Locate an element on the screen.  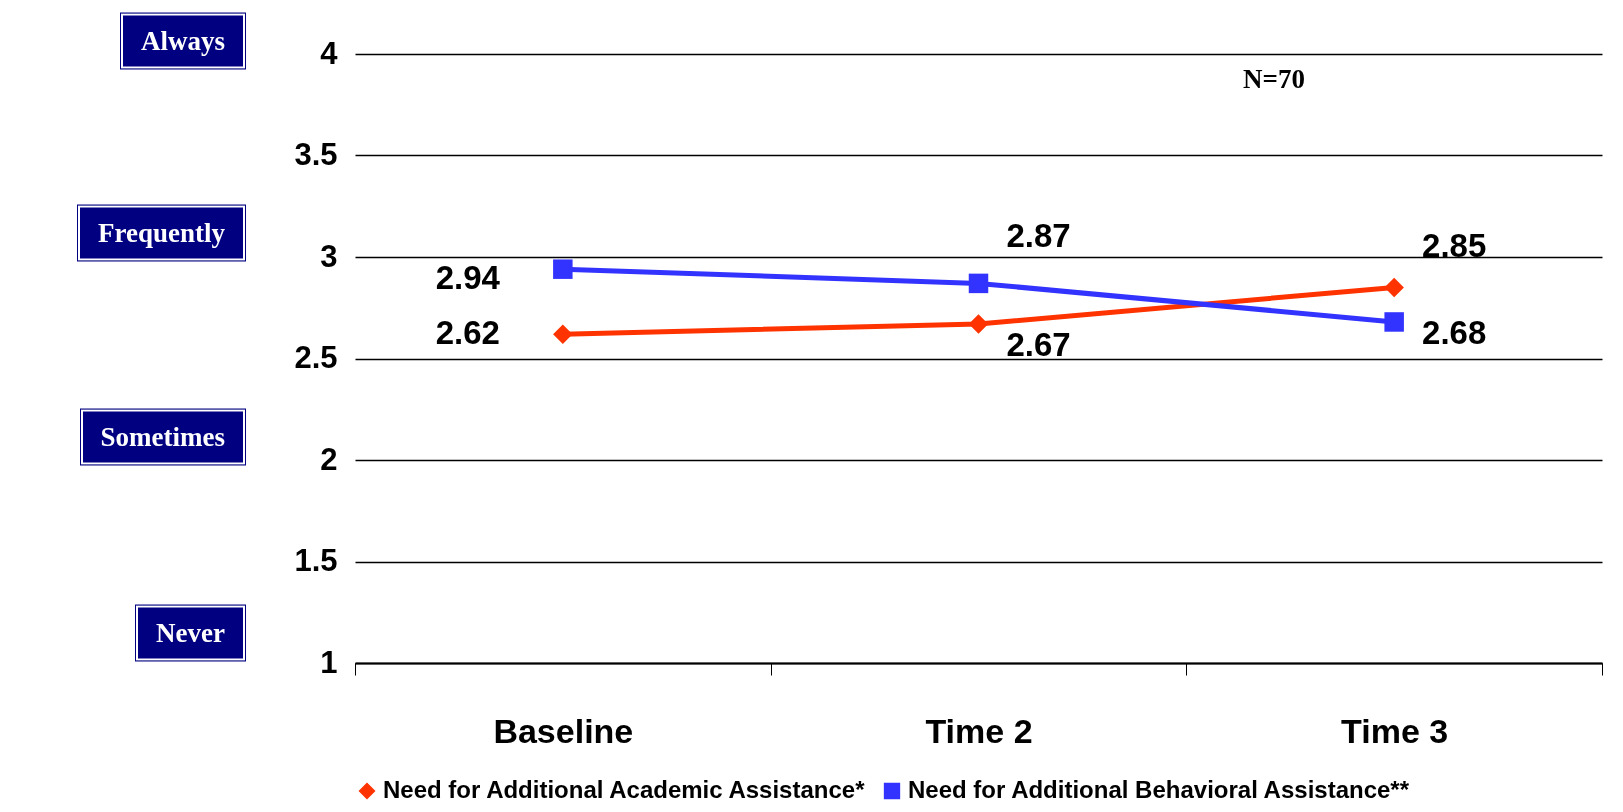
annotation: N=70 is located at coordinates (1274, 79).